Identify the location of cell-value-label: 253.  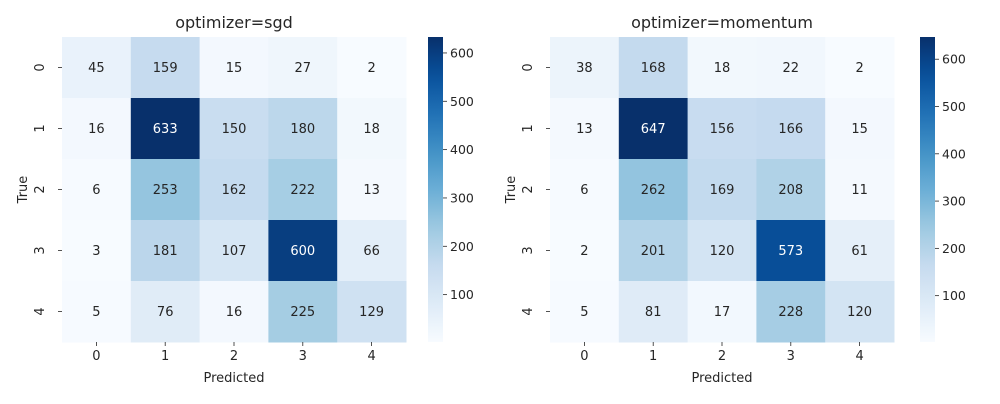
(165, 190).